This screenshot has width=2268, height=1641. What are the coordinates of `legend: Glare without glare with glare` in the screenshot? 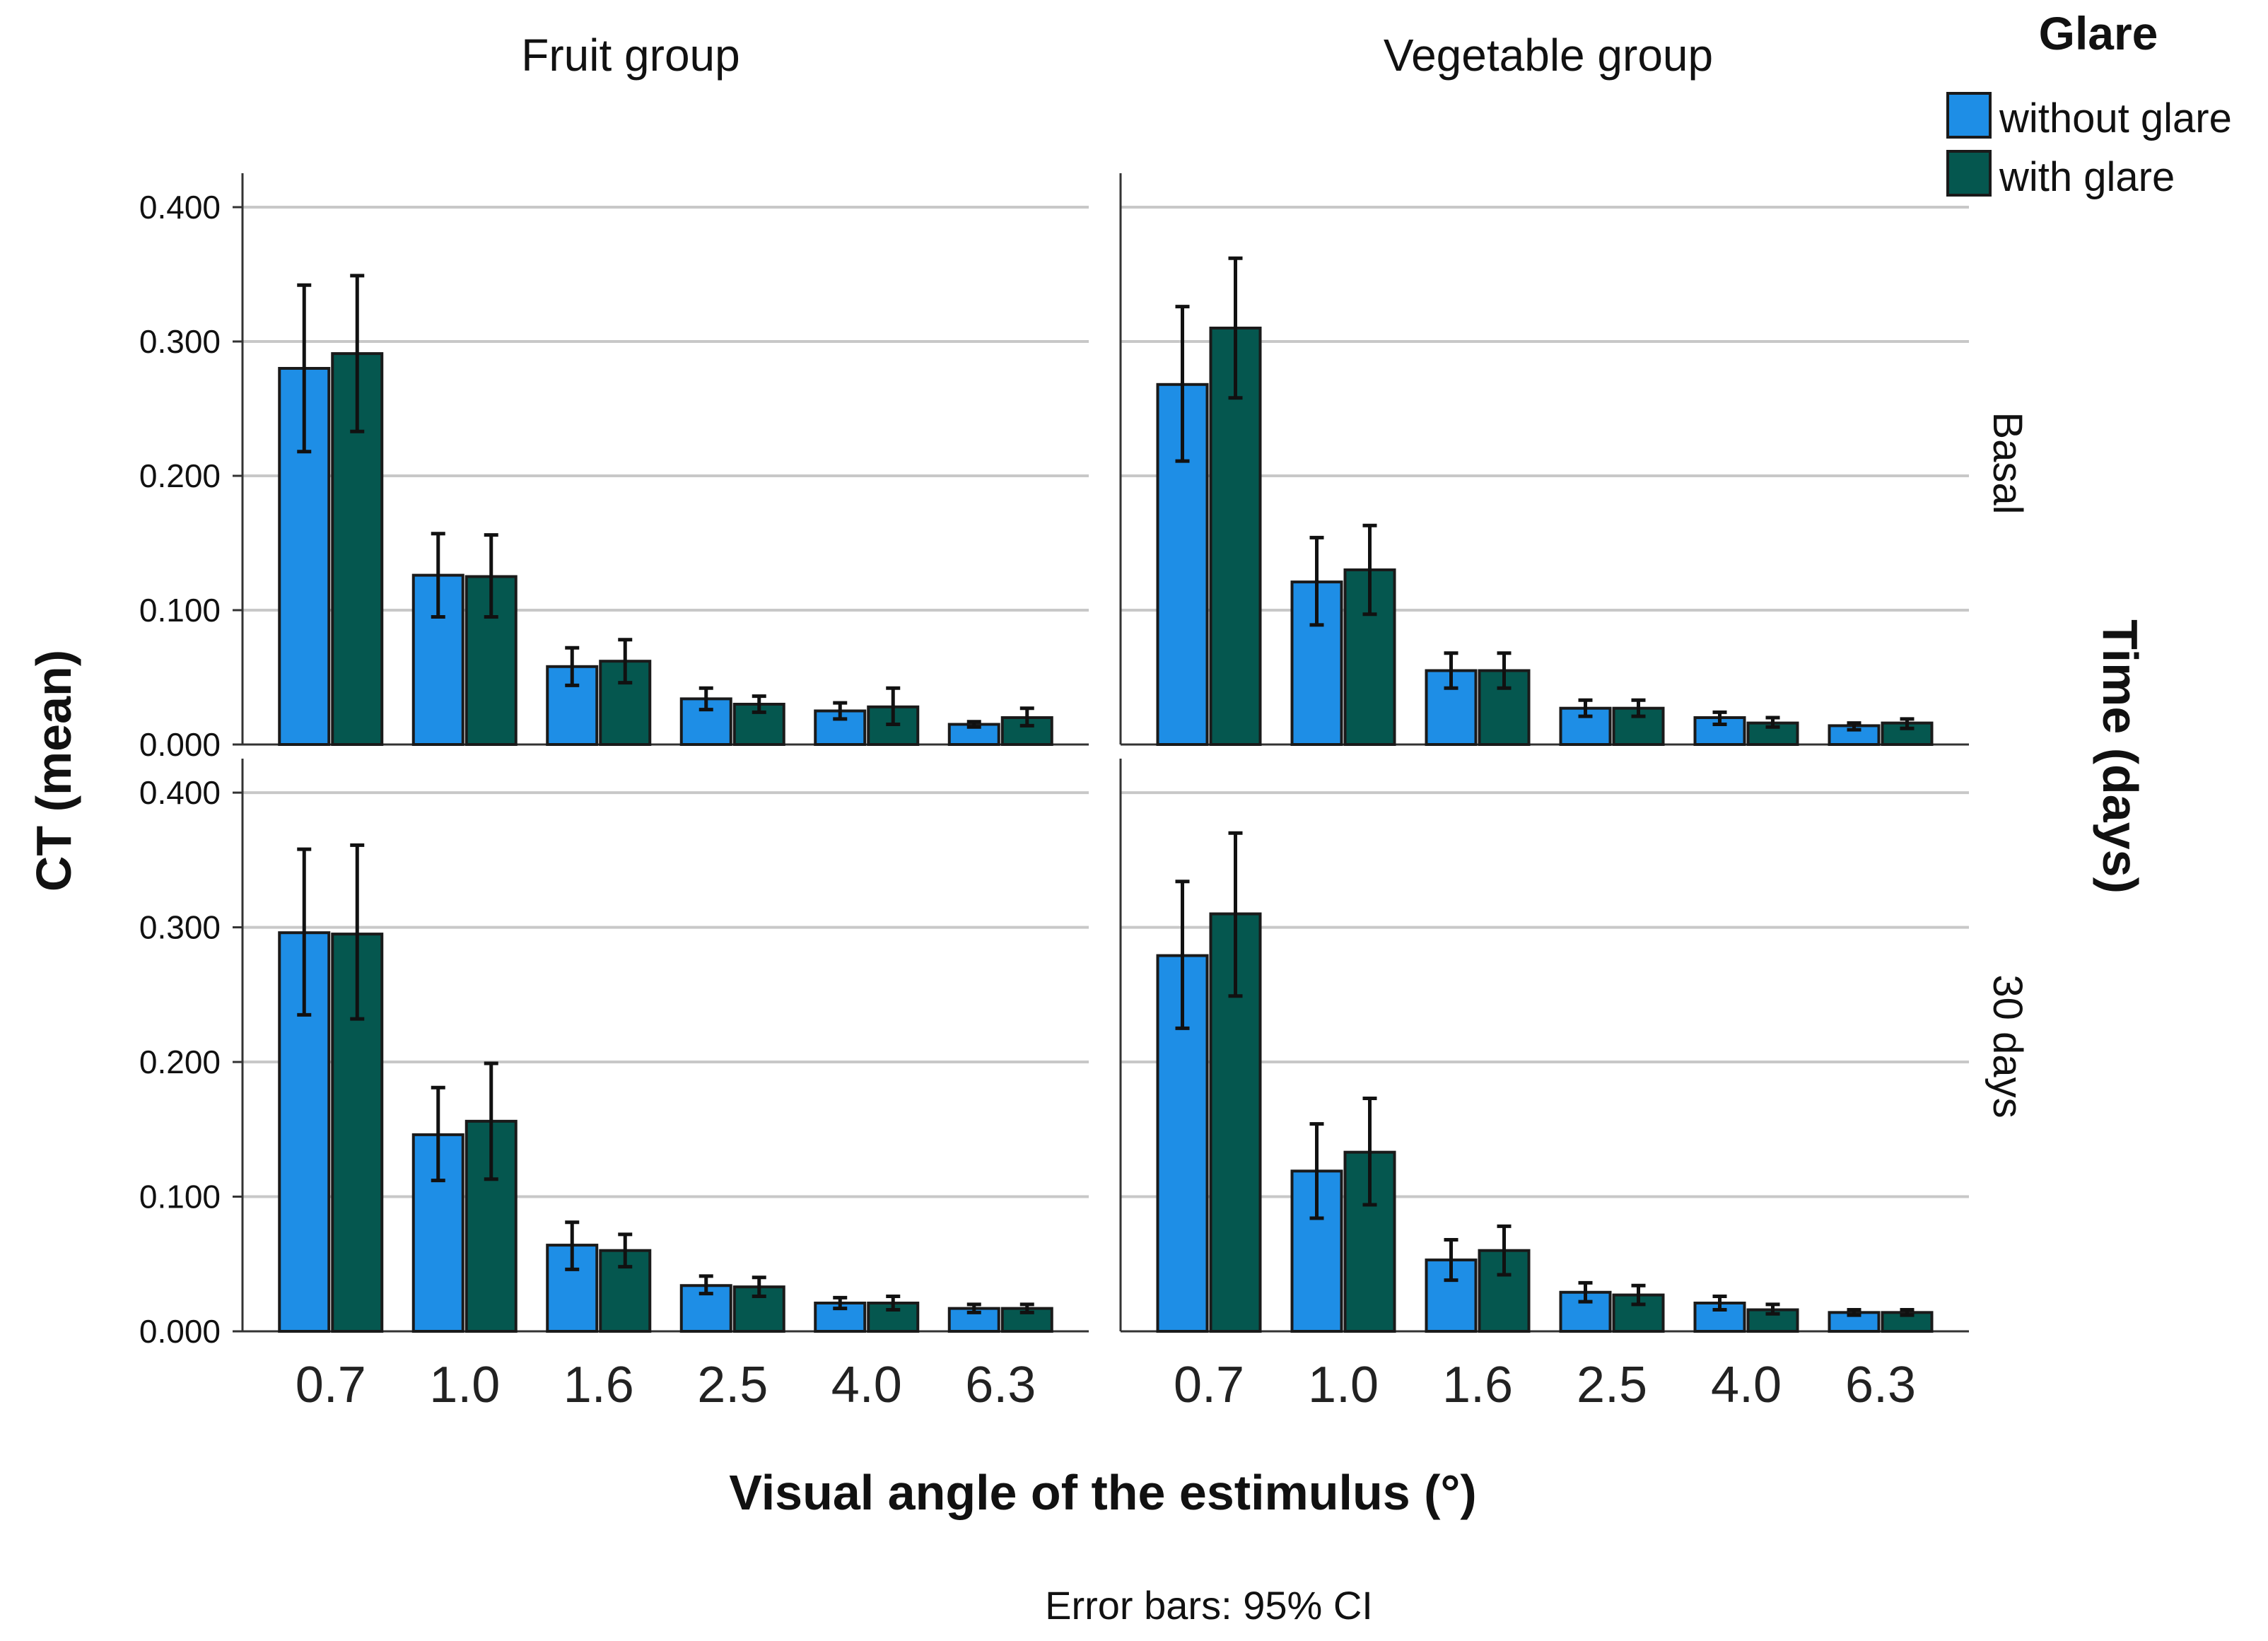 It's located at (2089, 103).